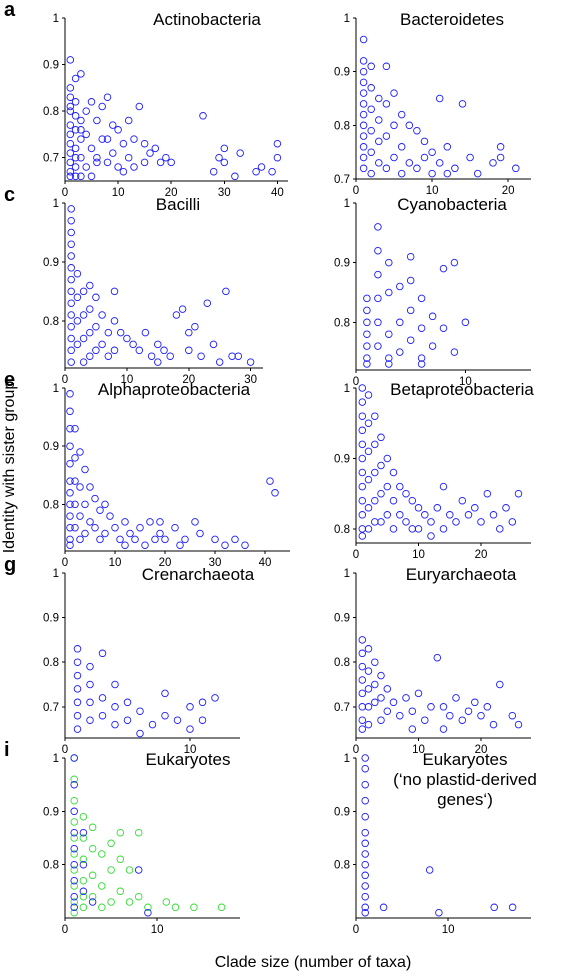 The image size is (567, 979). I want to click on panel-title: Euryarchaeota, so click(461, 574).